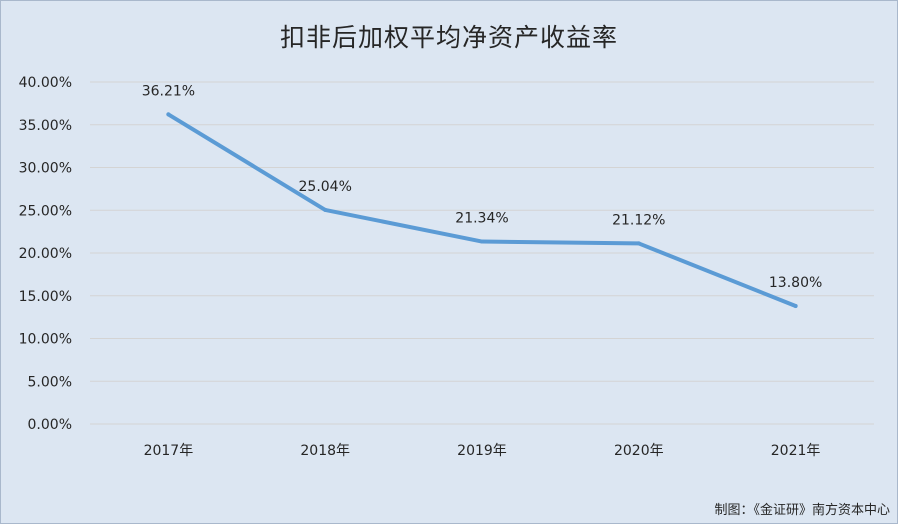  I want to click on credit-text: 制图：《金证研》南方资本中心, so click(802, 510).